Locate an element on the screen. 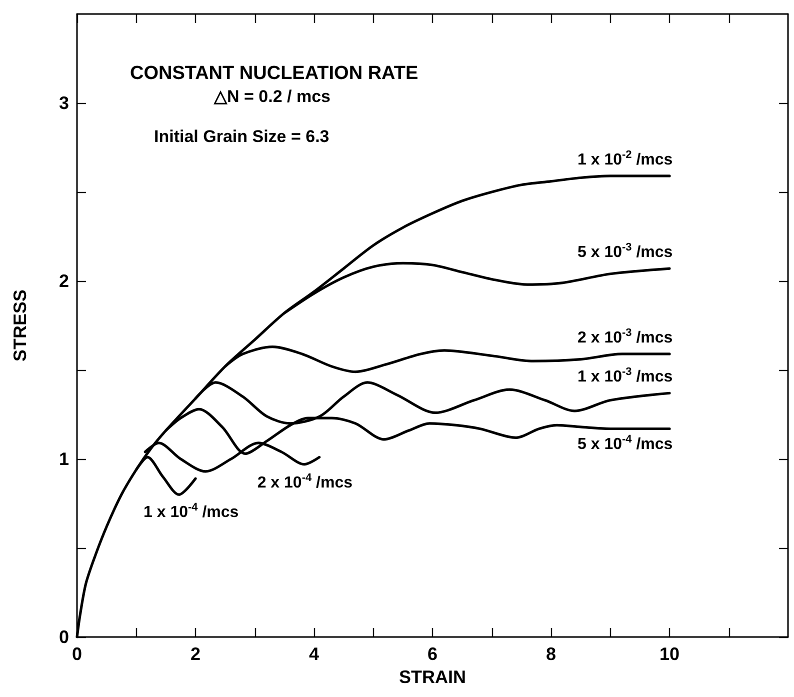 The image size is (794, 697). y-tick-label: 1 is located at coordinates (63, 459).